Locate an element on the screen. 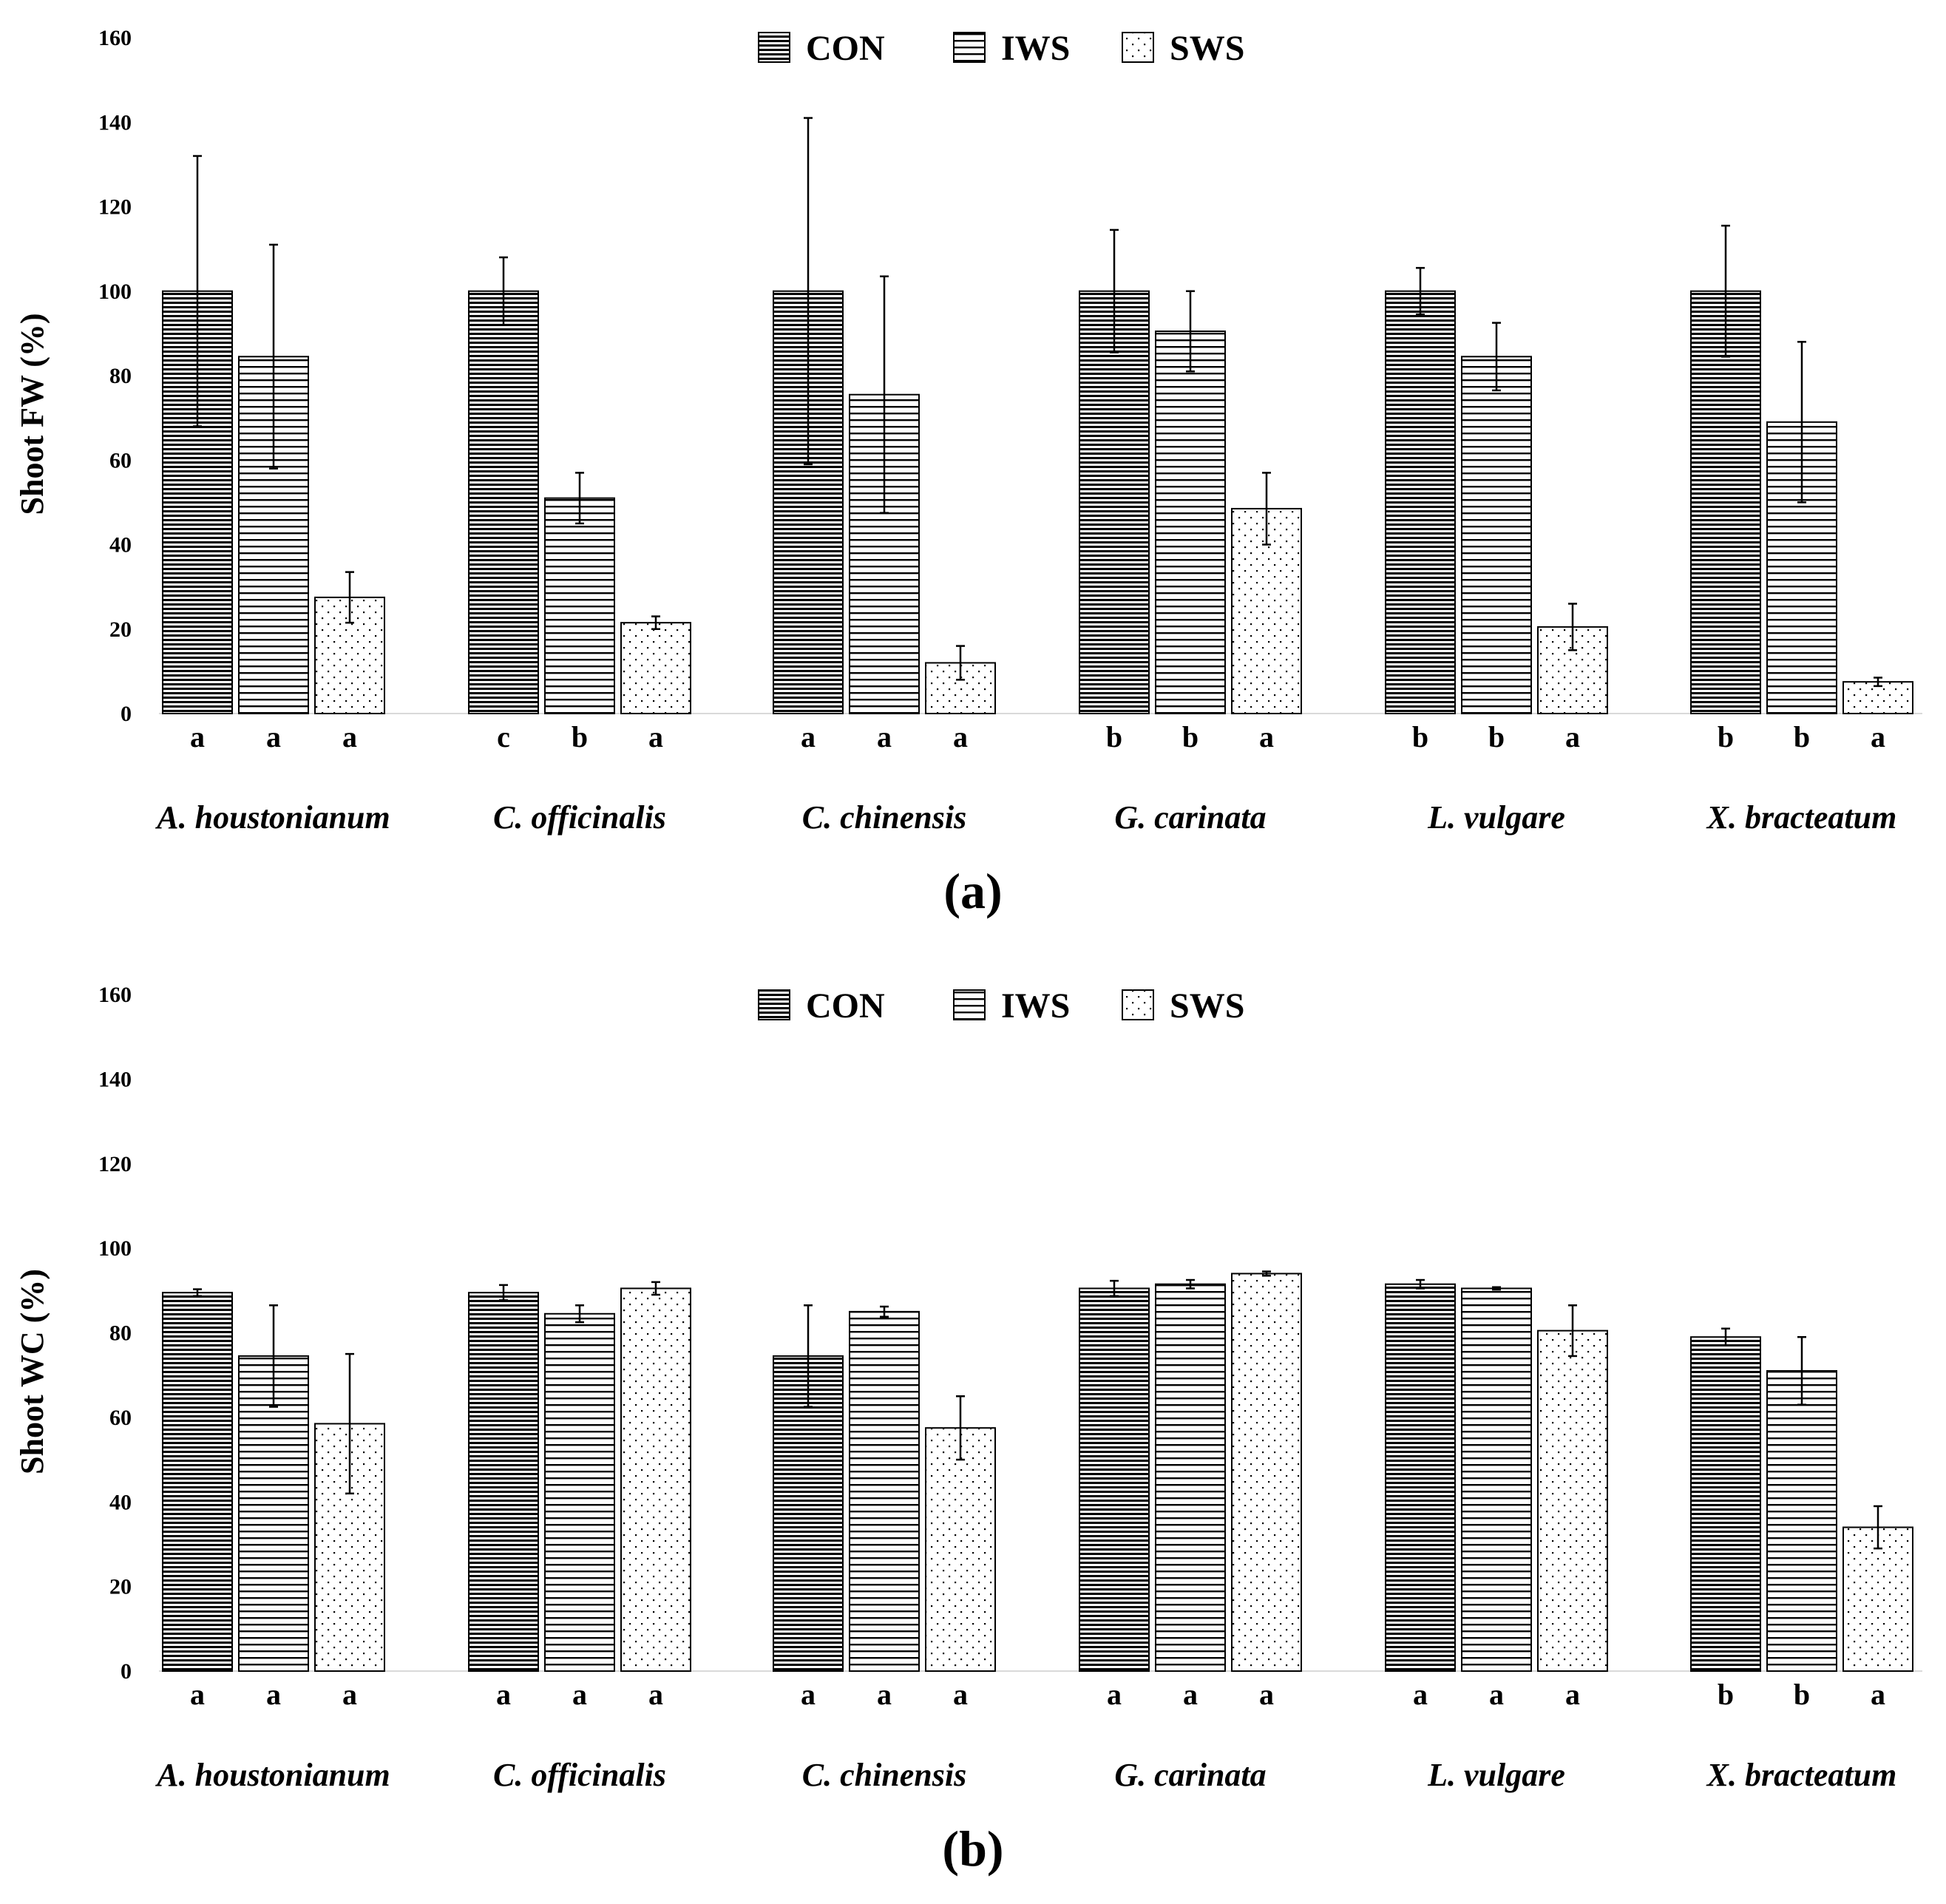 The width and height of the screenshot is (1946, 1904). y-tick-label: 140 is located at coordinates (115, 1079).